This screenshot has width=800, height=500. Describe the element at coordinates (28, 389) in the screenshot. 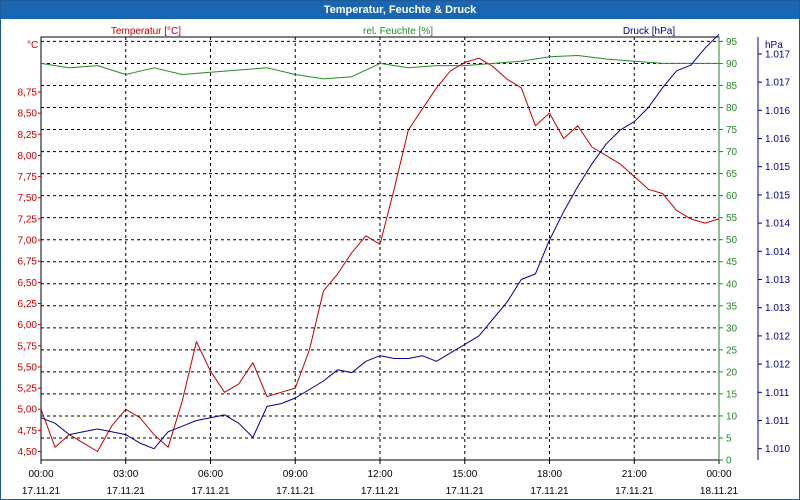

I see `temp-tick-label: 5,25` at that location.